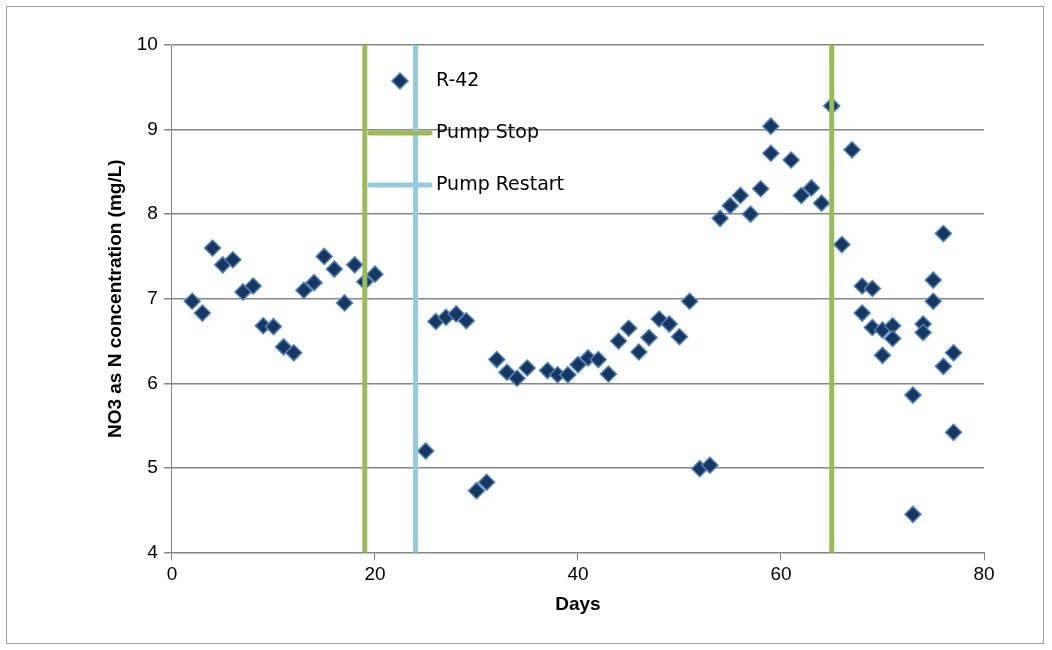 The image size is (1052, 650). What do you see at coordinates (152, 297) in the screenshot?
I see `y-tick-label: 7` at bounding box center [152, 297].